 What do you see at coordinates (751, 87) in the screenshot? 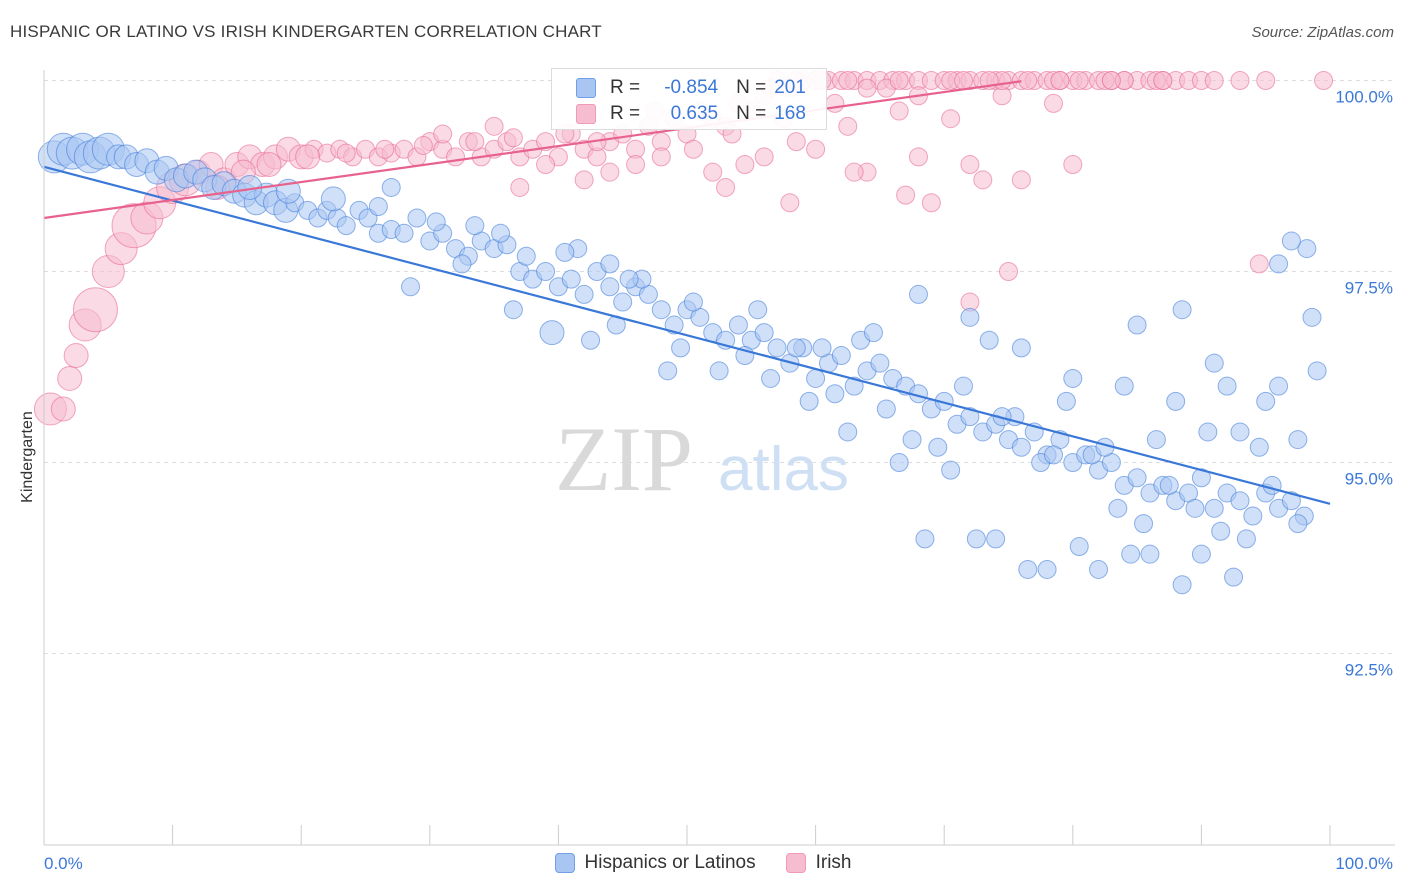
I see `n-label: N =` at bounding box center [751, 87].